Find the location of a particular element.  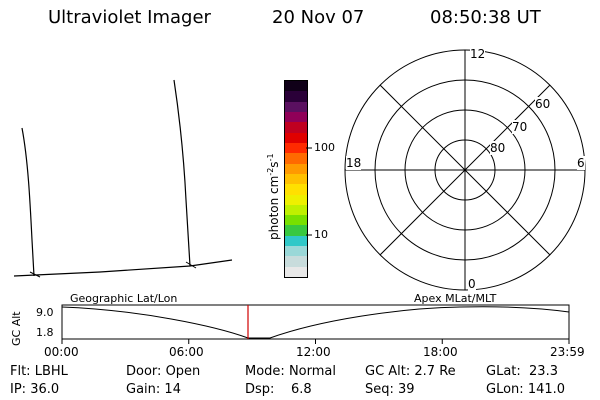

info-door: Door: Open is located at coordinates (163, 371).